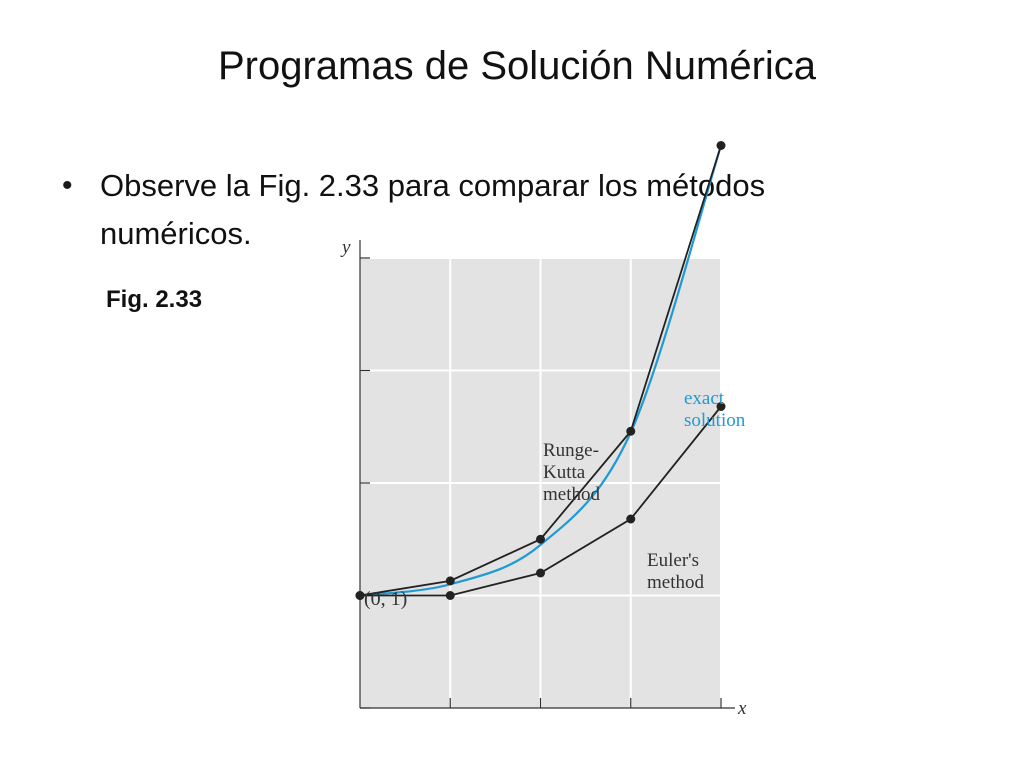 The width and height of the screenshot is (1024, 773). What do you see at coordinates (704, 398) in the screenshot?
I see `exact-solution-label-line: exact` at bounding box center [704, 398].